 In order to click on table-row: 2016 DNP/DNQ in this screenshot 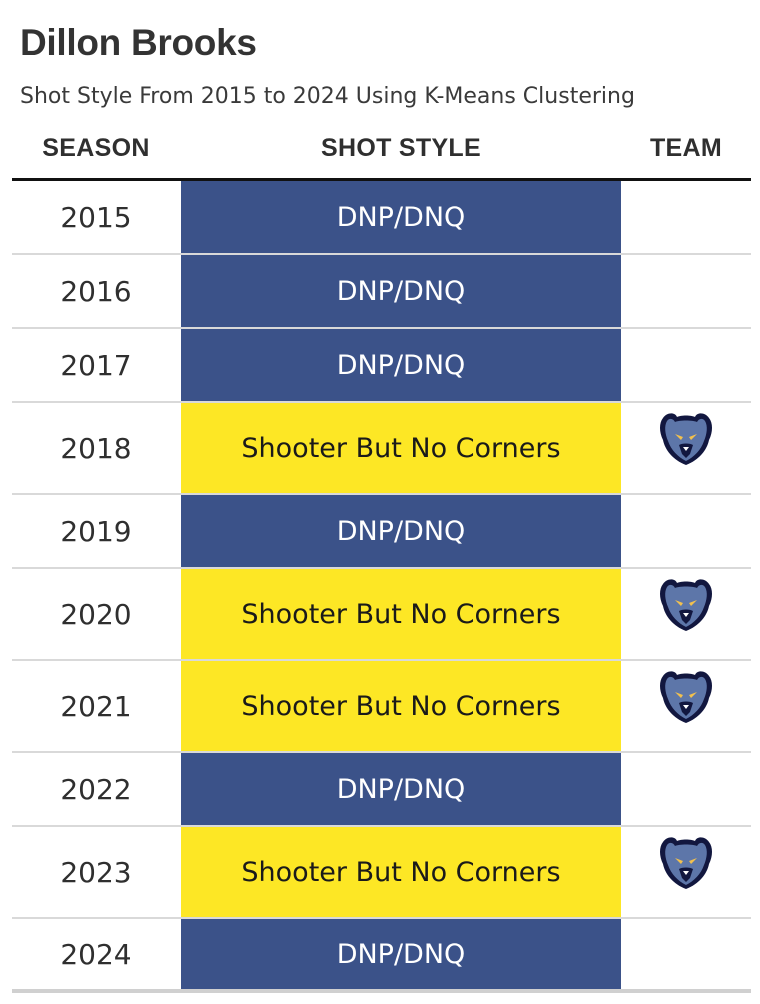, I will do `click(381, 292)`.